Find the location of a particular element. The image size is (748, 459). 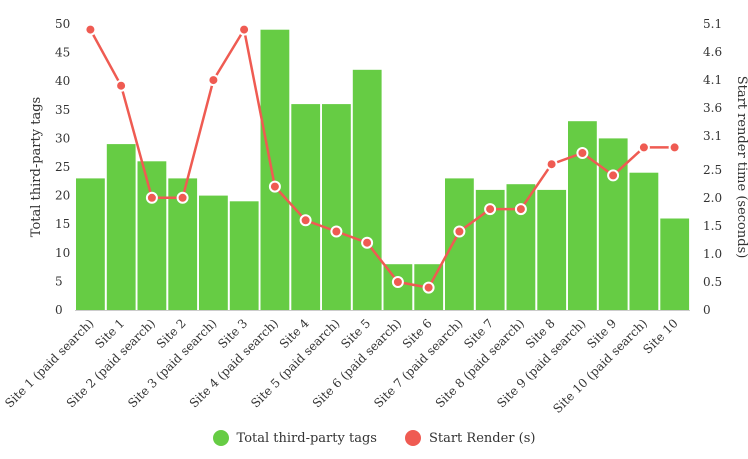

legend-swatch-tags is located at coordinates (220, 438).